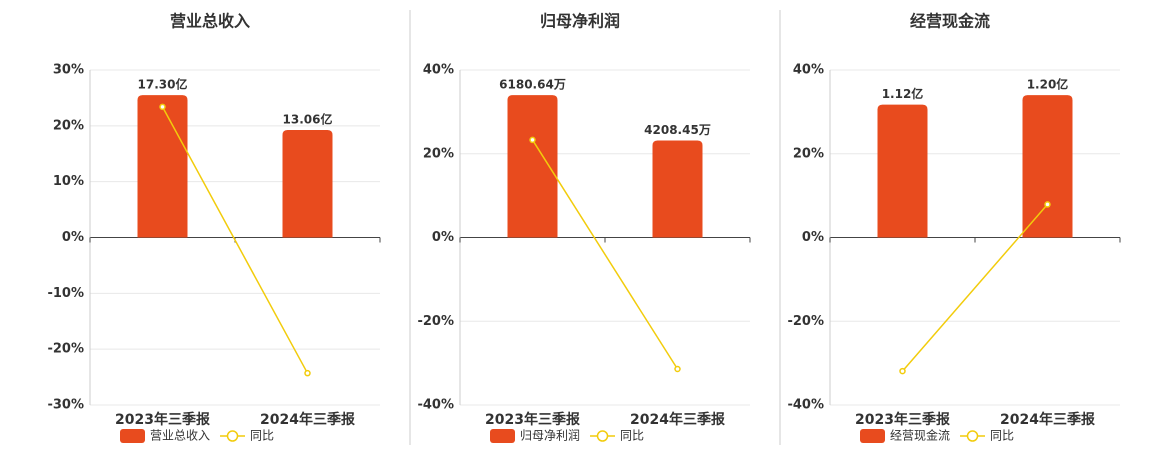  Describe the element at coordinates (950, 21) in the screenshot. I see `chart-title: 经营现金流` at that location.